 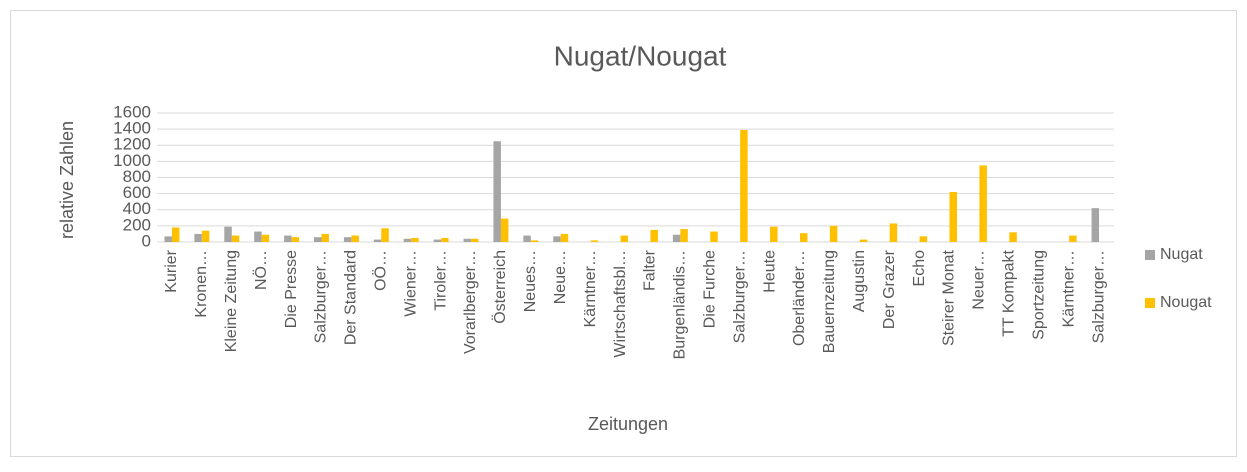 I want to click on x-tick-label: Die Presse, so click(x=291, y=289).